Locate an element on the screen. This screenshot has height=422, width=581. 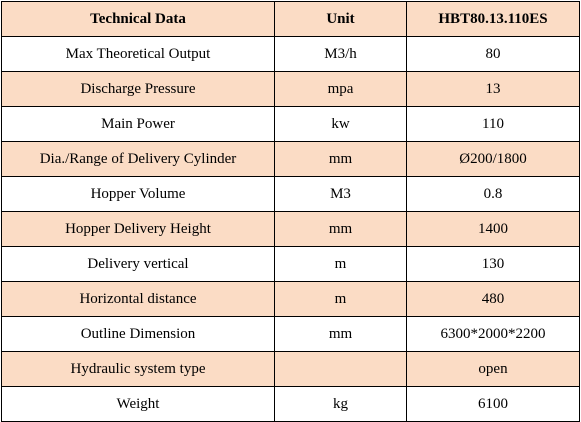
table-row: Horizontal distance m 480 is located at coordinates (290, 299).